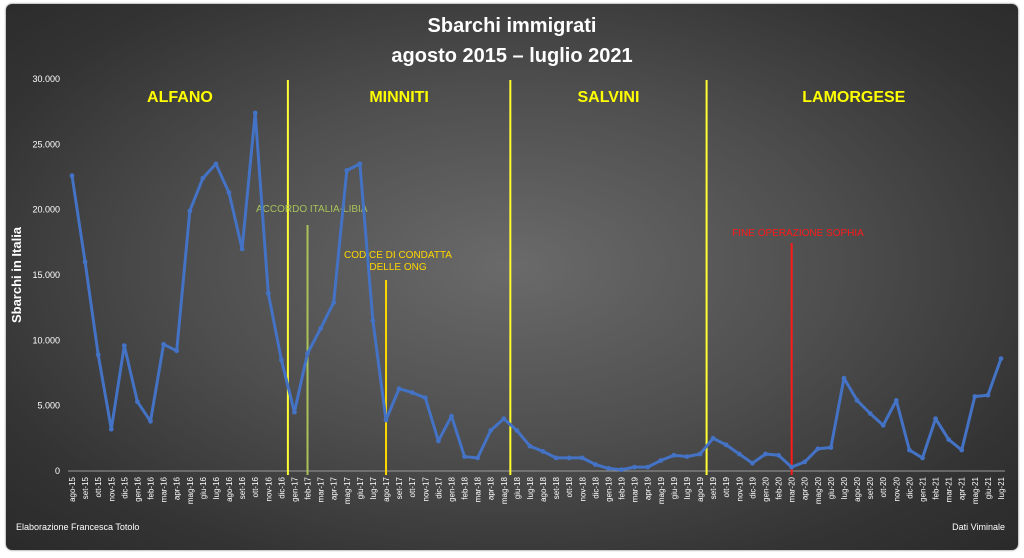  What do you see at coordinates (360, 487) in the screenshot?
I see `x-tick-label: giu-17` at bounding box center [360, 487].